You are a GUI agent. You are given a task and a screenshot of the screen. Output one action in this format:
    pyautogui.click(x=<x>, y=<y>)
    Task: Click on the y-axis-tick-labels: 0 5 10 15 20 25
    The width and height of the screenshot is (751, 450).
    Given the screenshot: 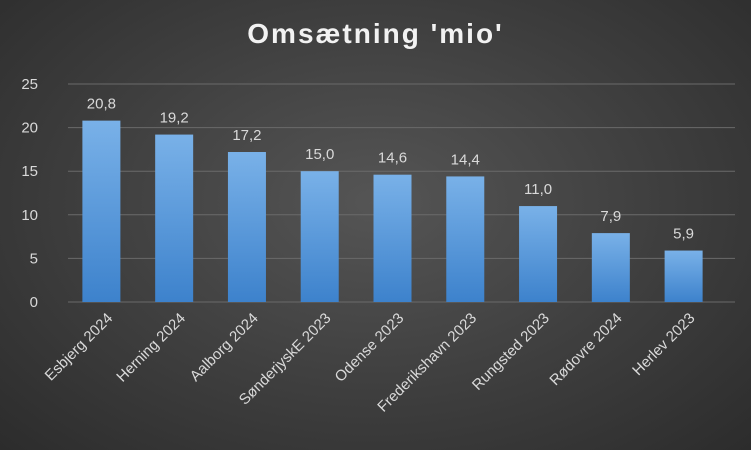 What is the action you would take?
    pyautogui.click(x=29, y=193)
    